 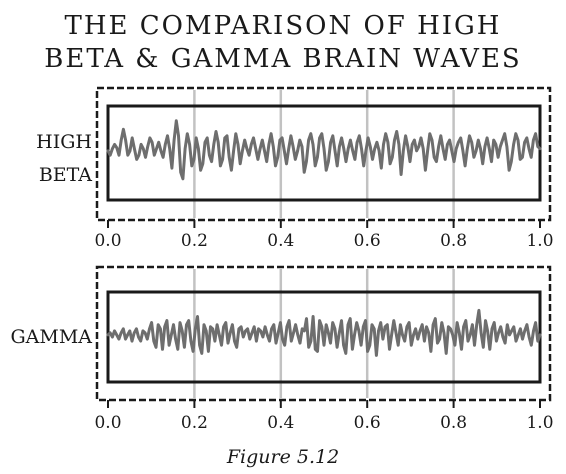 I want to click on gamma-tick-label-5: 1.0, so click(x=539, y=423).